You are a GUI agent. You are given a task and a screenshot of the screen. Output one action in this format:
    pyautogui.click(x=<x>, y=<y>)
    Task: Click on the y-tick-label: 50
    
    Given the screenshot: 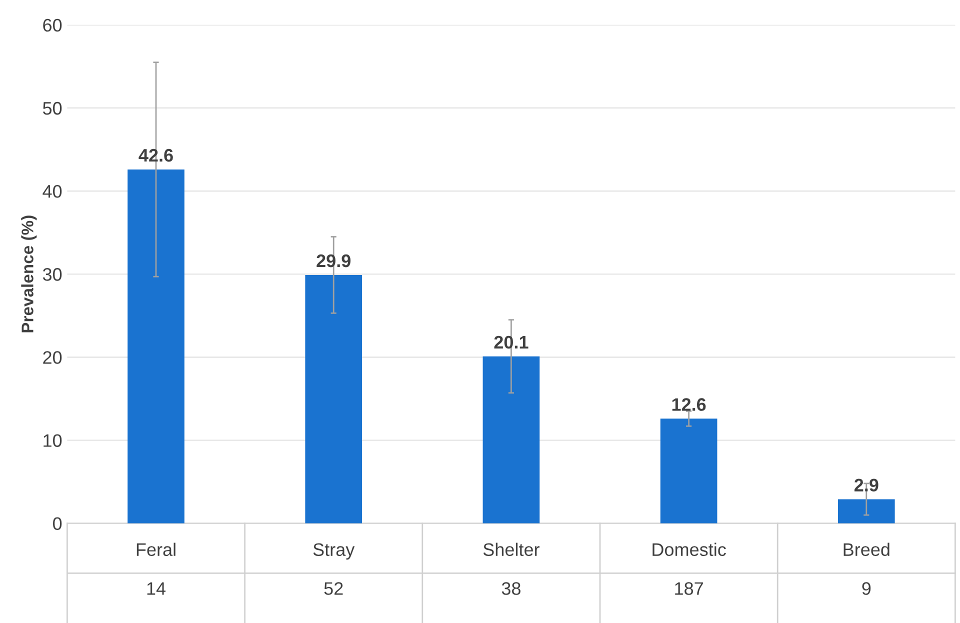 What is the action you would take?
    pyautogui.click(x=52, y=108)
    